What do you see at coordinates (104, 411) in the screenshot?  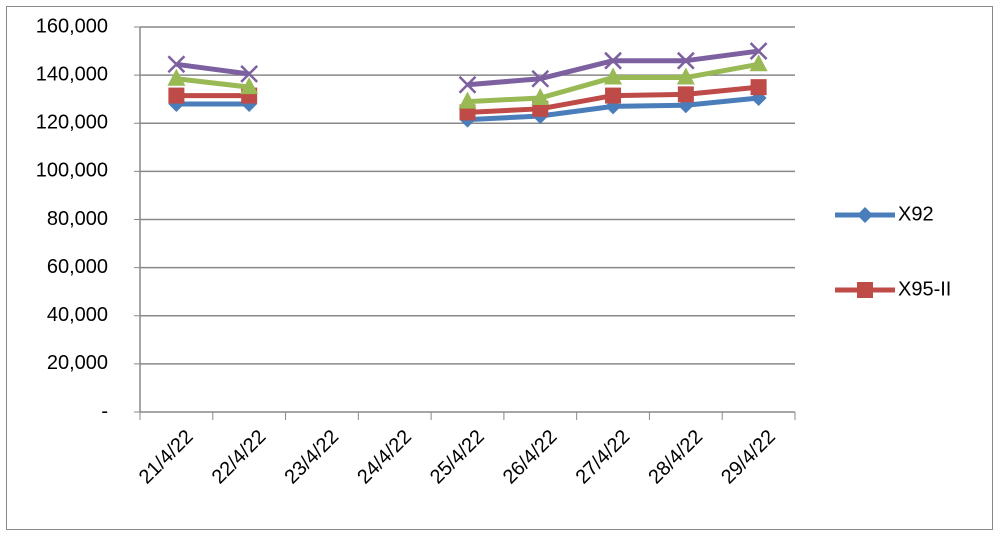 I see `y-tick-label: -` at bounding box center [104, 411].